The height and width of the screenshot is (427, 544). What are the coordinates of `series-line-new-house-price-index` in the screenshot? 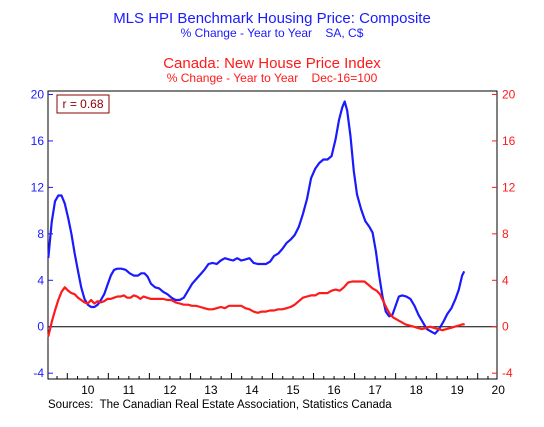 It's located at (256, 309).